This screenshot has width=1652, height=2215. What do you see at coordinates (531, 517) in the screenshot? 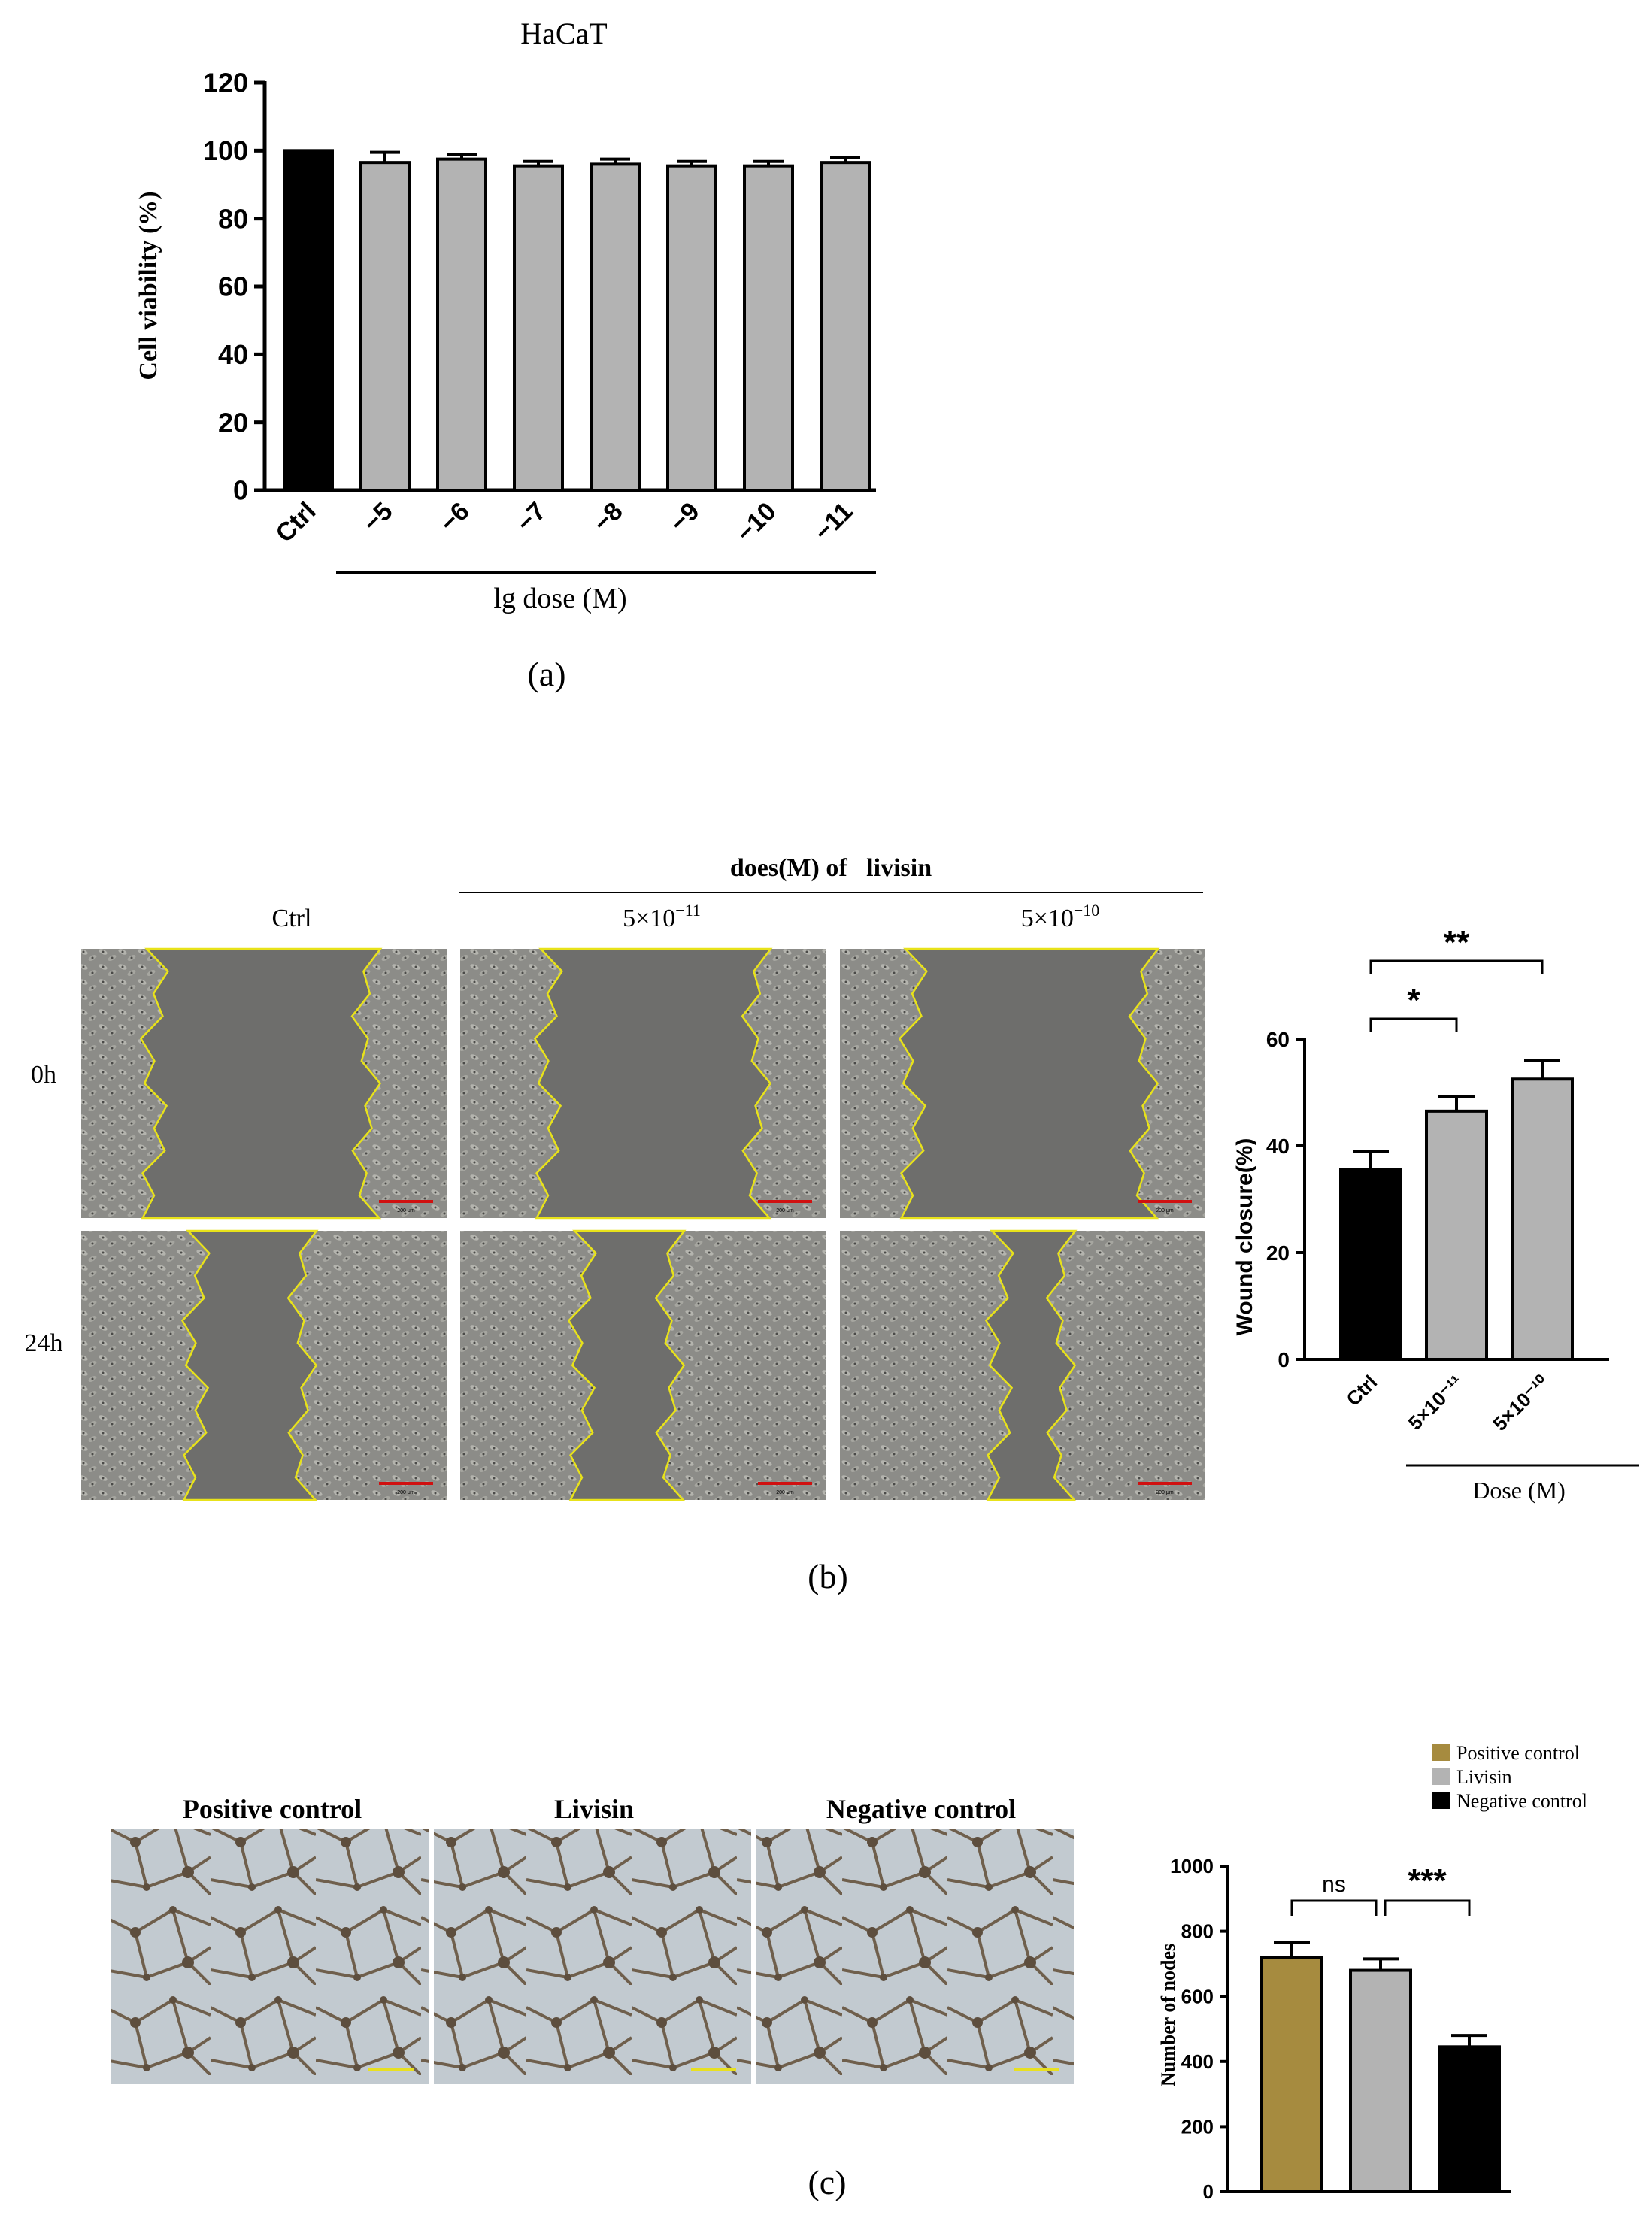
I see `x-tick-label: −7` at bounding box center [531, 517].